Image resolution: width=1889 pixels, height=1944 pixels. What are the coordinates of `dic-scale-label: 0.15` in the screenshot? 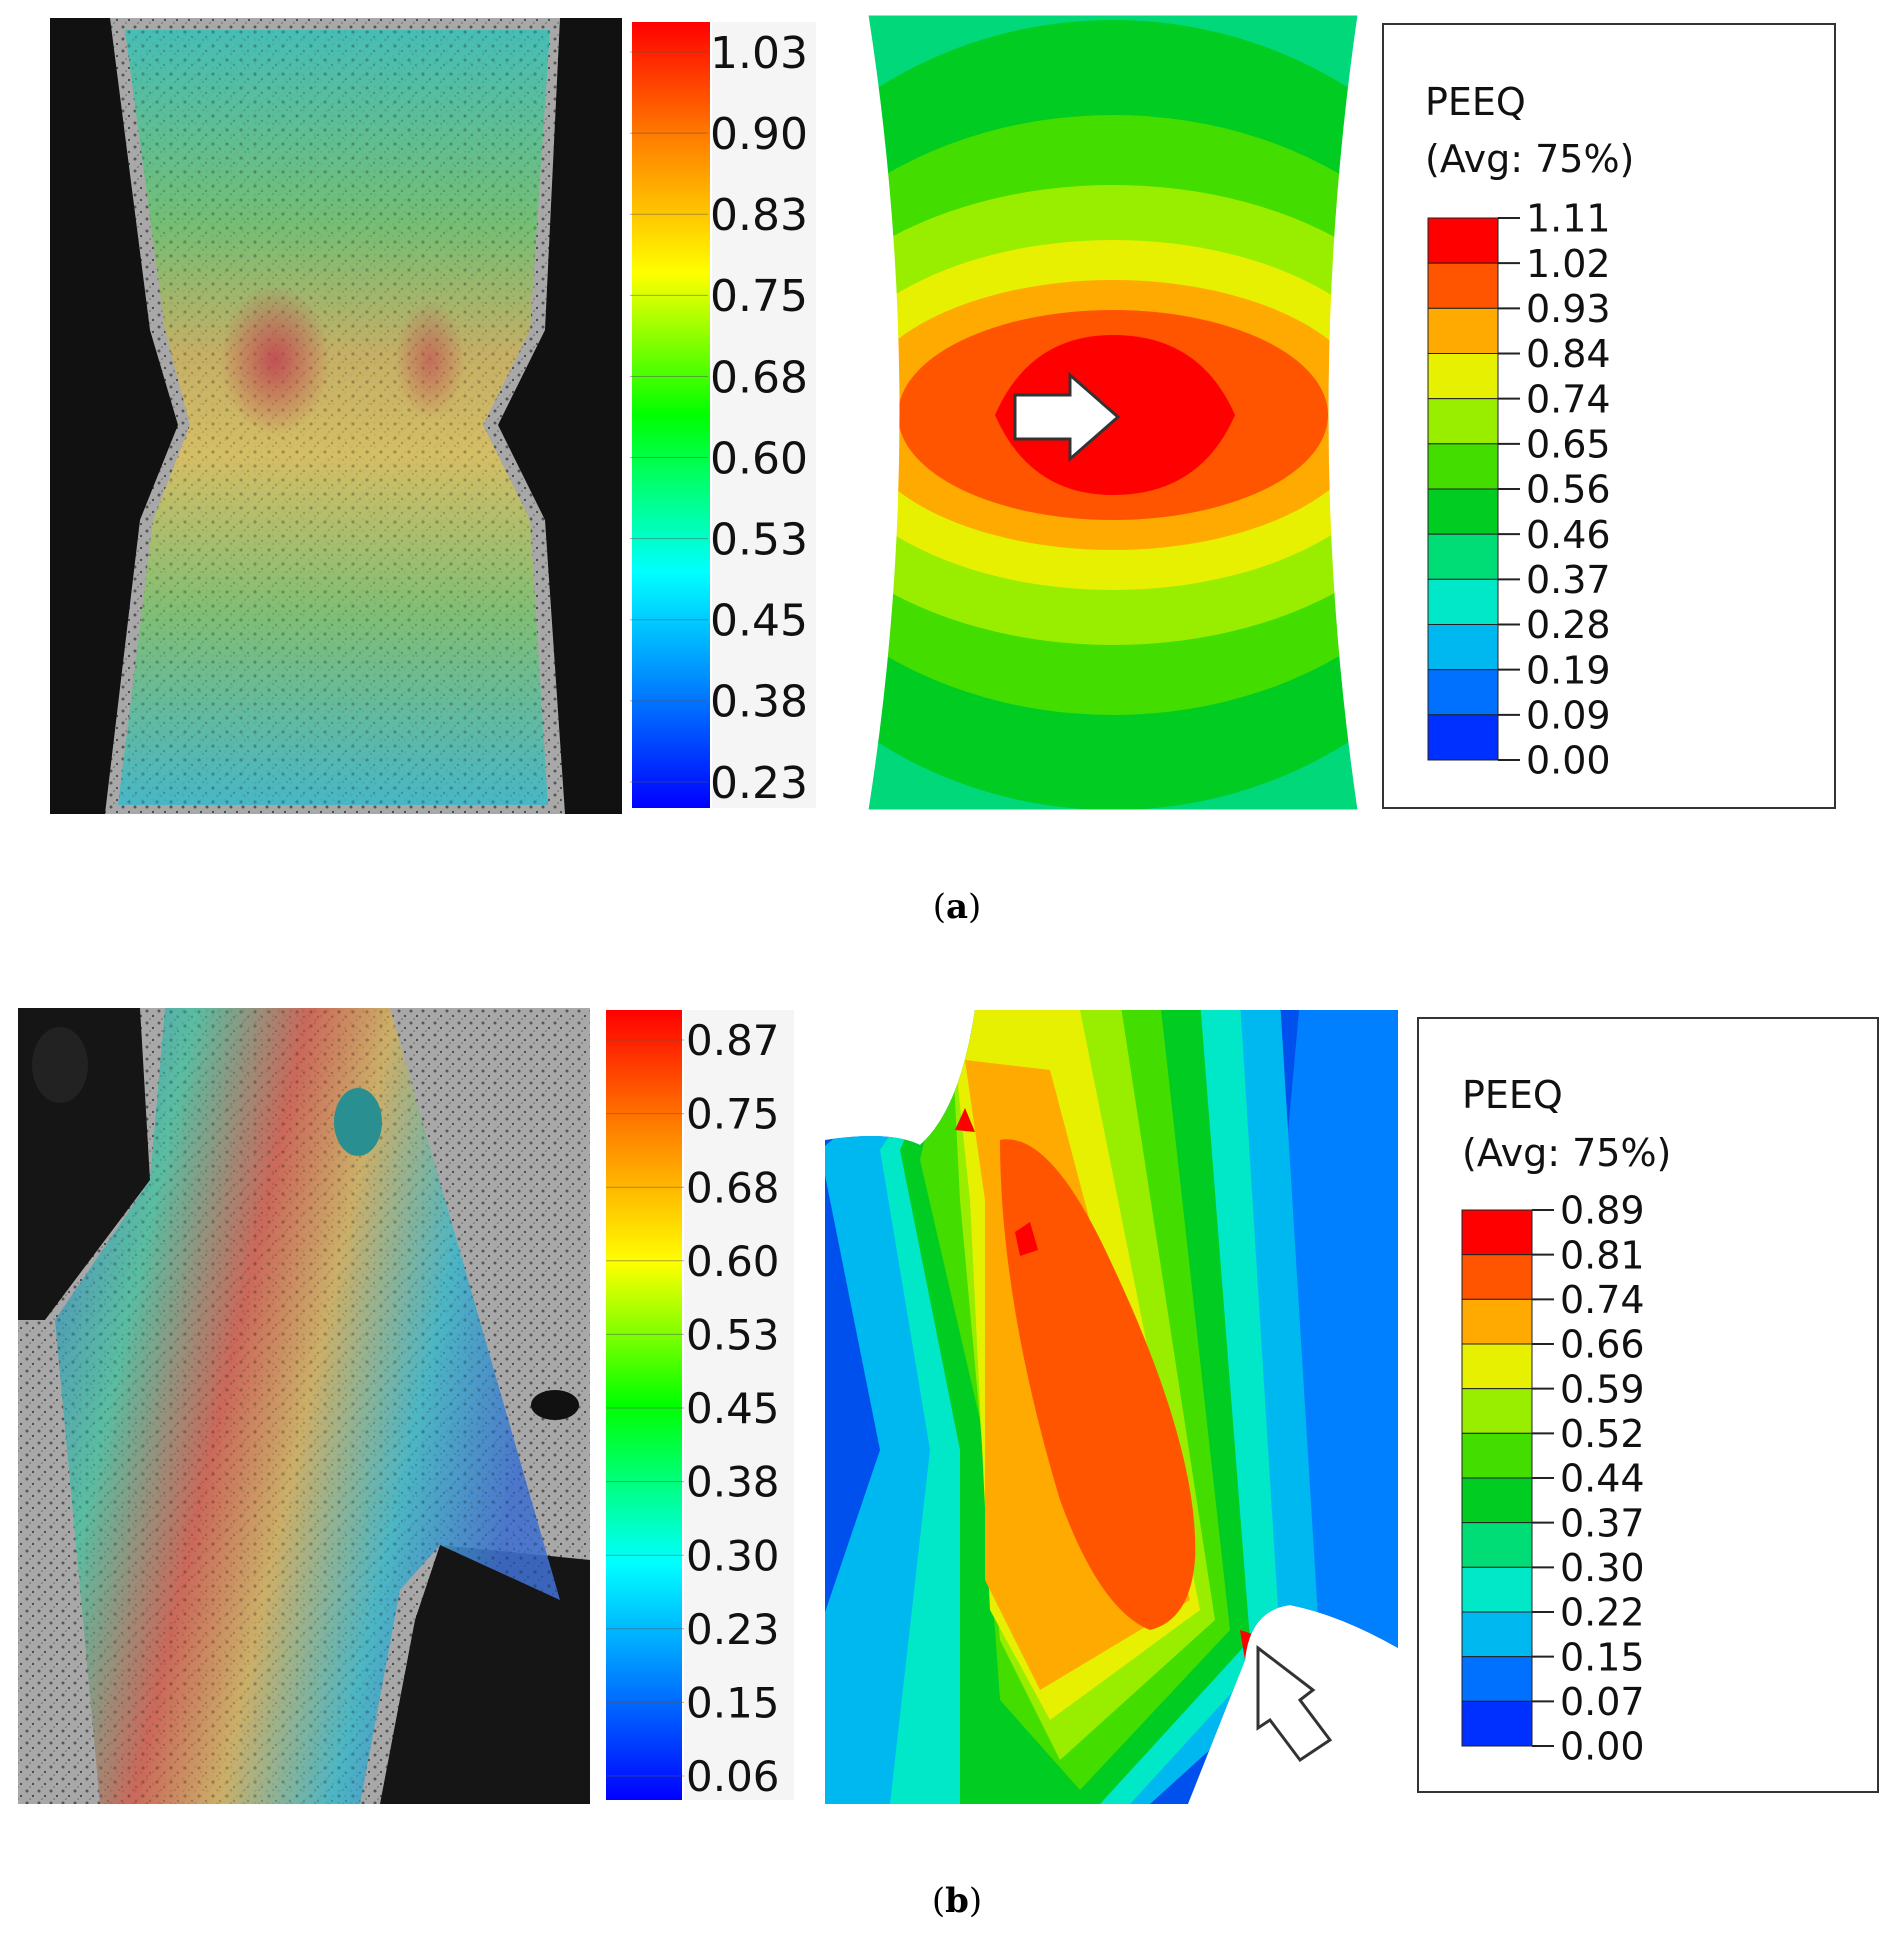 It's located at (733, 1703).